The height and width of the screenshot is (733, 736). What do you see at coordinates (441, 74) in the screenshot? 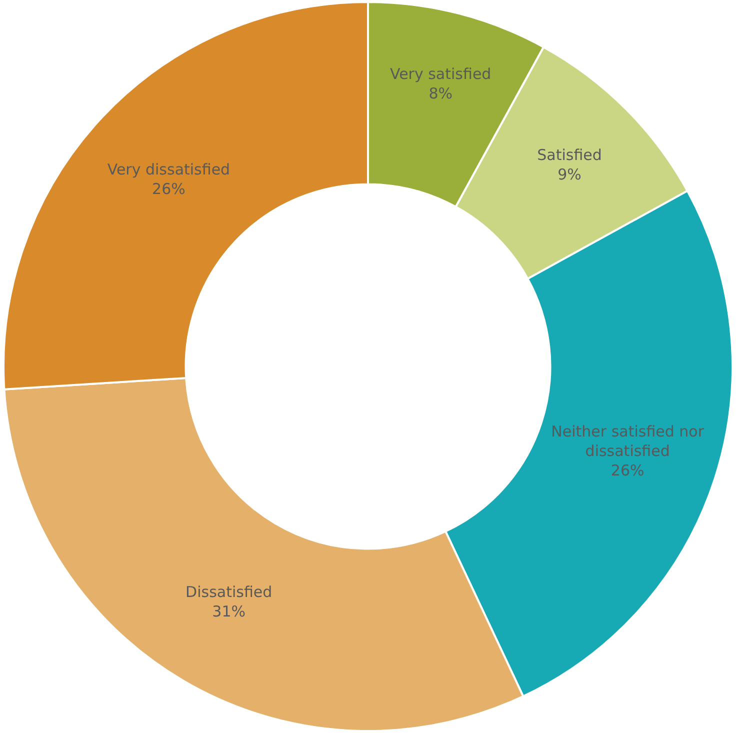
I see `slice-label: Very satisfied` at bounding box center [441, 74].